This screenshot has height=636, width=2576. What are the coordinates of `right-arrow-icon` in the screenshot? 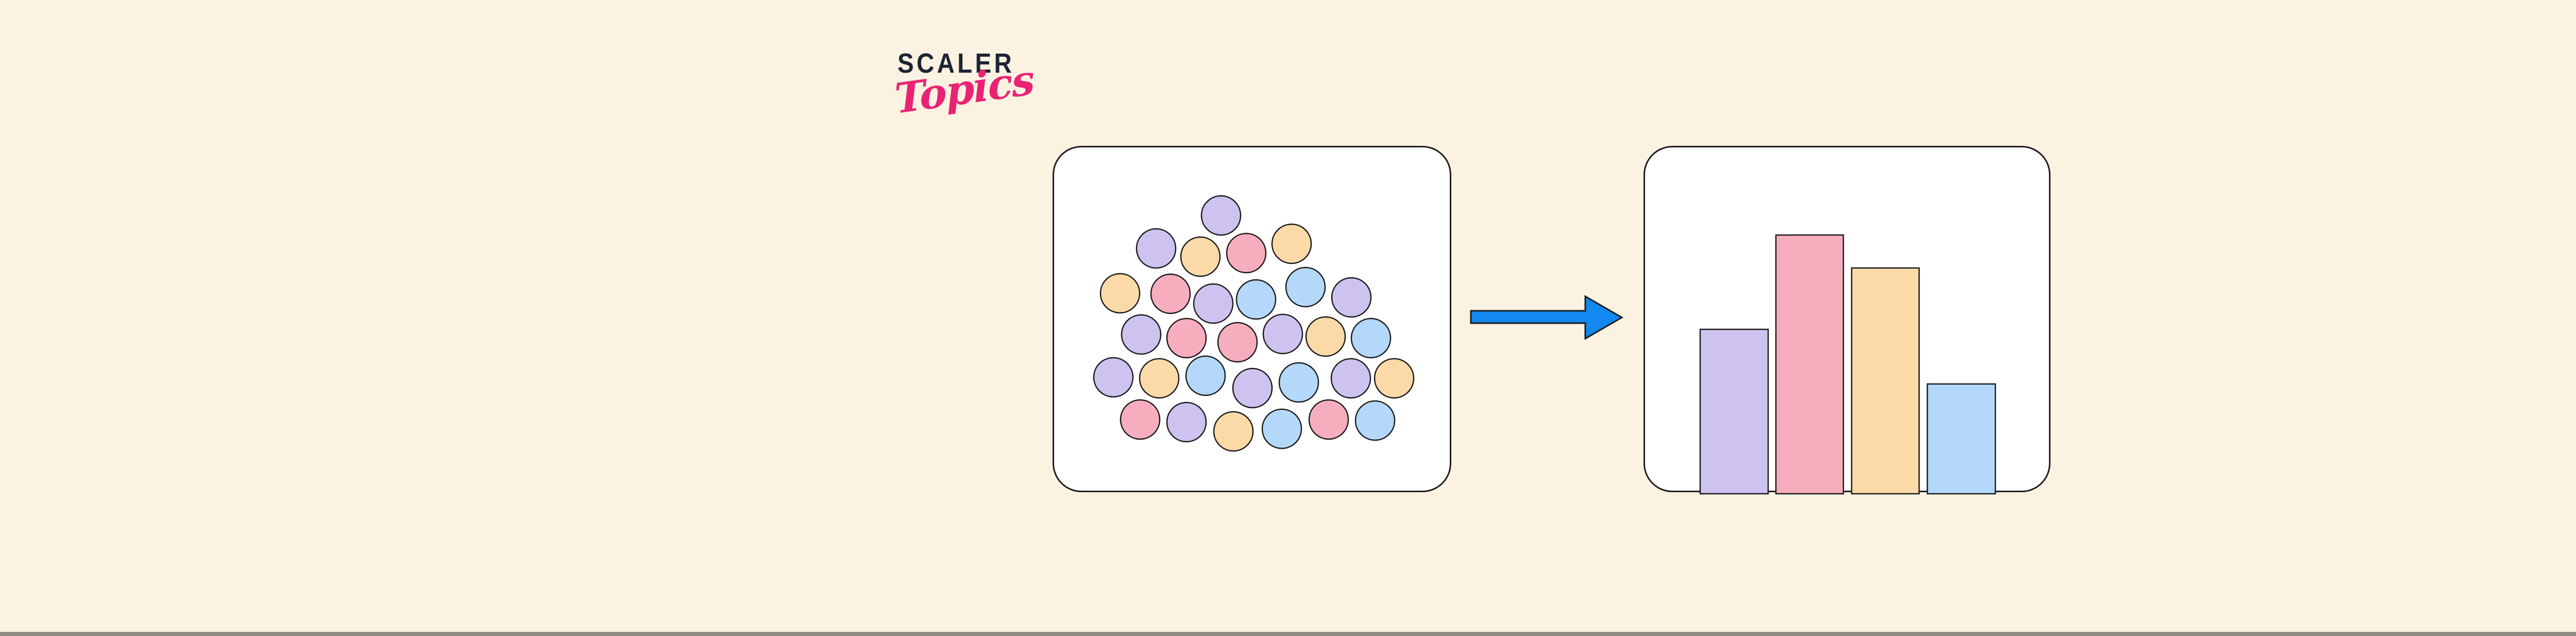 It's located at (1546, 317).